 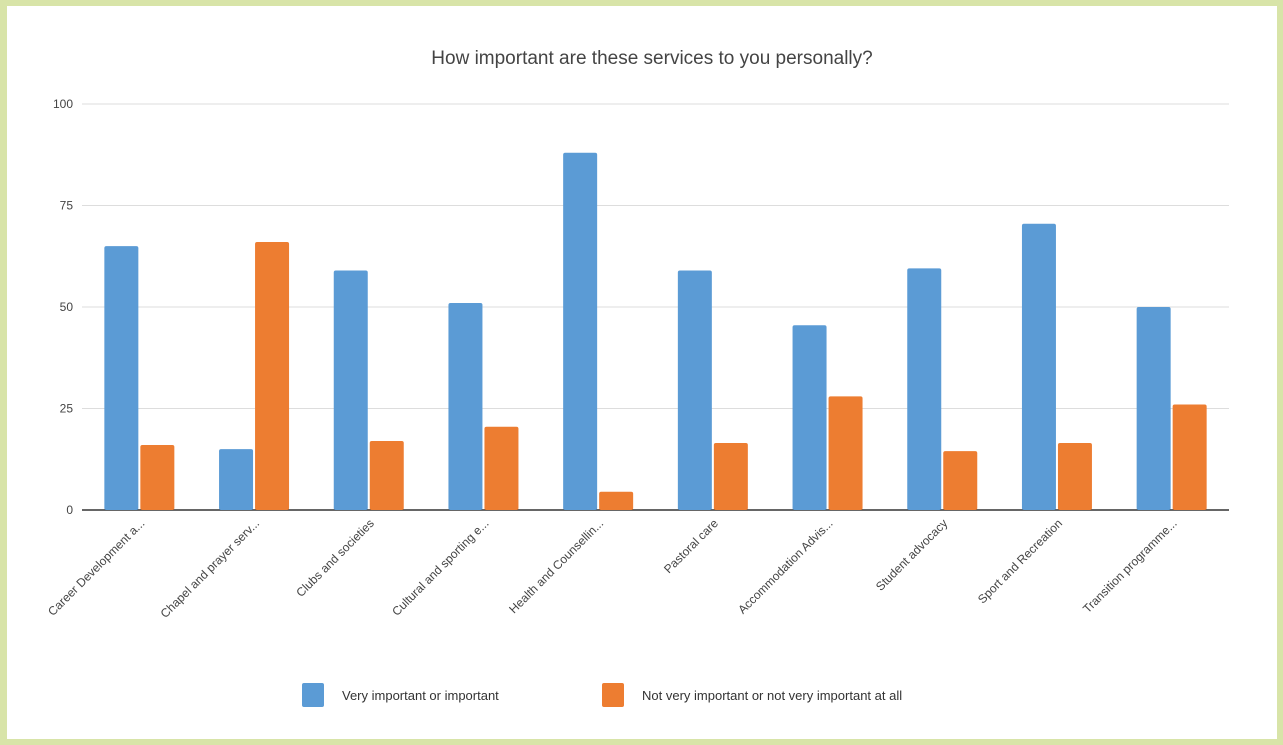 What do you see at coordinates (1020, 561) in the screenshot?
I see `x-category-label: Sport and Recreation` at bounding box center [1020, 561].